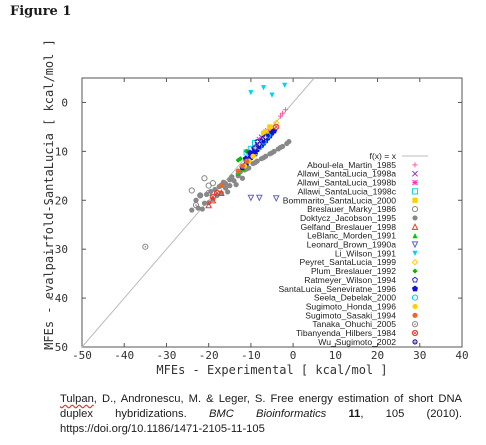 The image size is (486, 445). Describe the element at coordinates (411, 414) in the screenshot. I see `citation-pages-year: , 105 (2010).` at that location.